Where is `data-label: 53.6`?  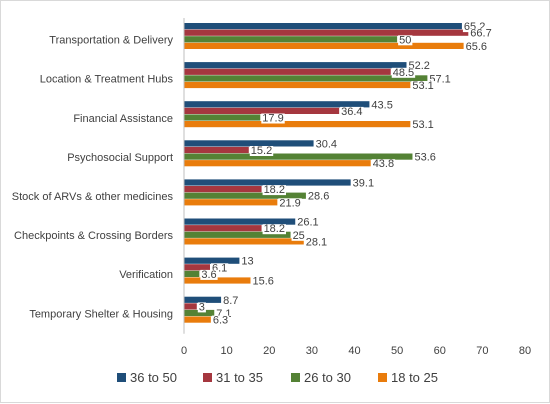 data-label: 53.6 is located at coordinates (424, 158).